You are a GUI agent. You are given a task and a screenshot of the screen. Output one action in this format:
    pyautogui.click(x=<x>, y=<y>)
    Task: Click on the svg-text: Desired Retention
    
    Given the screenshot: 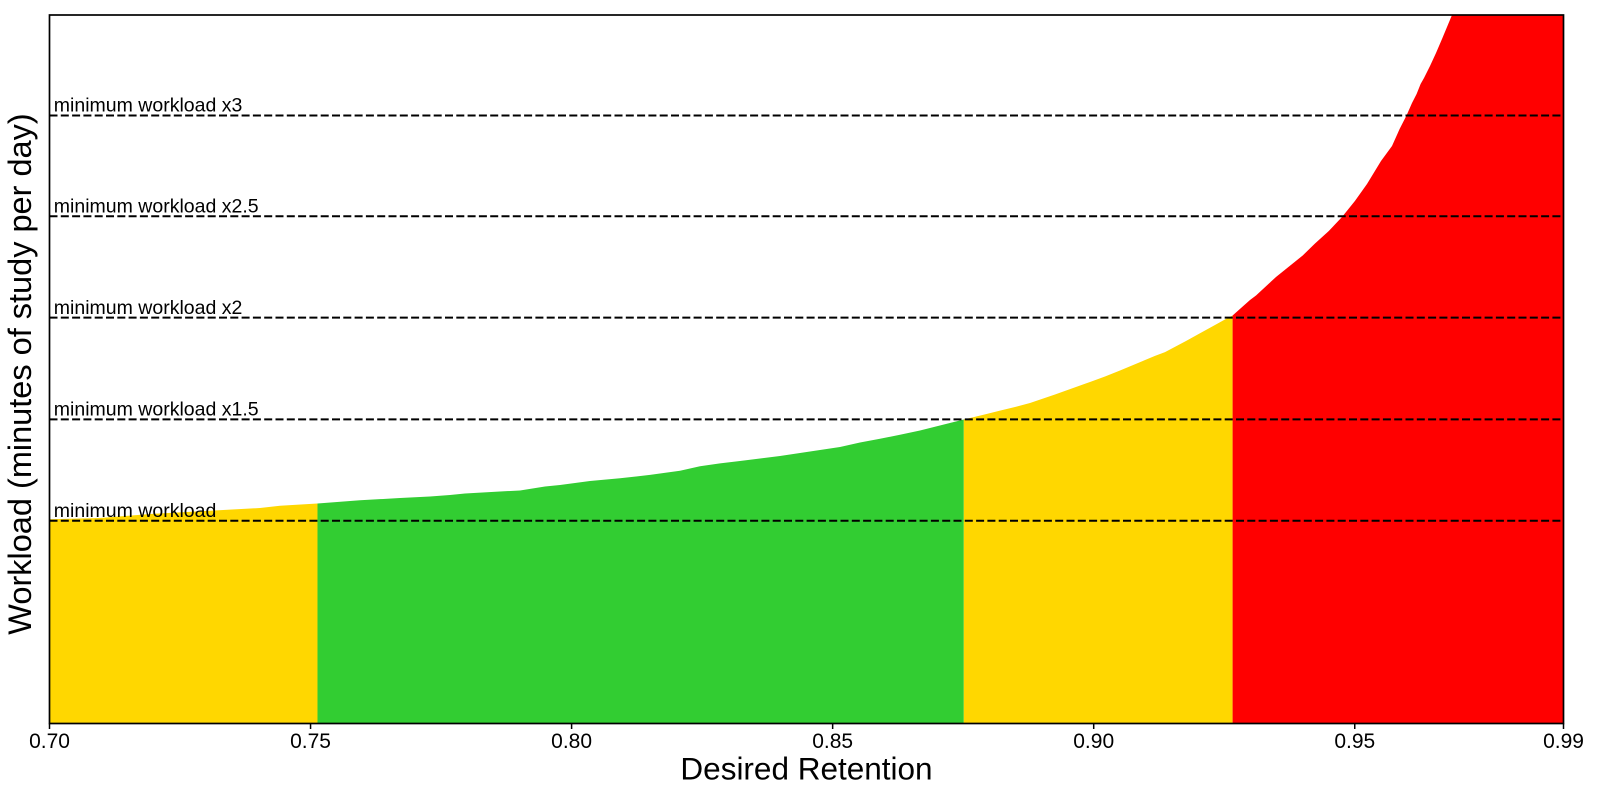 What is the action you would take?
    pyautogui.click(x=806, y=769)
    